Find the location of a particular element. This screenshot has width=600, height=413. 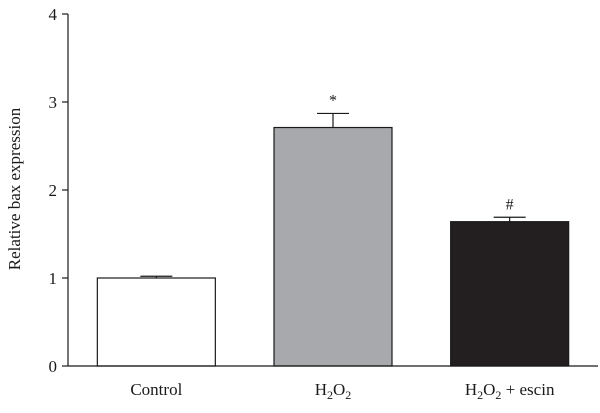

significance-mark: # is located at coordinates (510, 204).